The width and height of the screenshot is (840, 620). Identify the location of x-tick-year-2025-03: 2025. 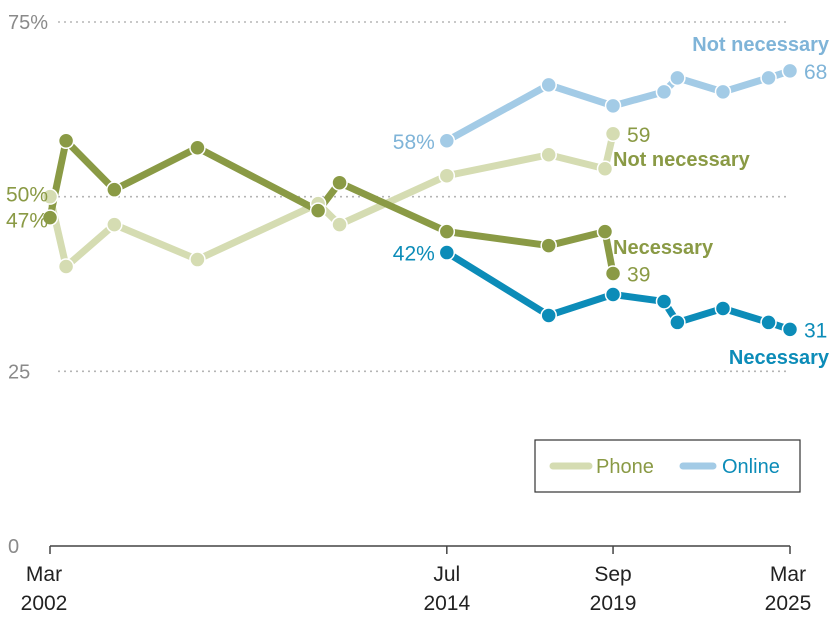
(788, 603).